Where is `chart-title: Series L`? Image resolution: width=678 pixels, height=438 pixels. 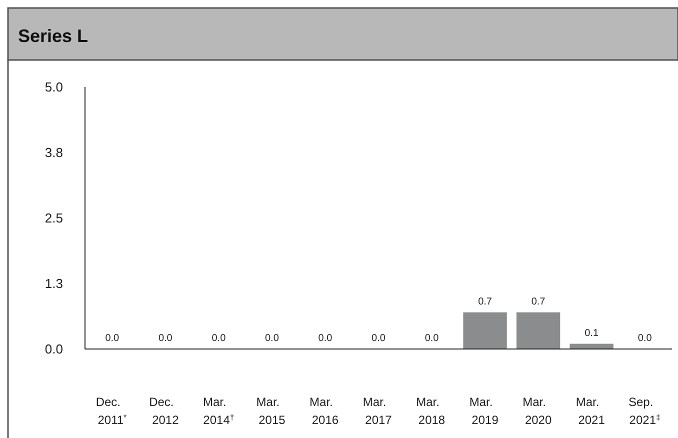
chart-title: Series L is located at coordinates (53, 36).